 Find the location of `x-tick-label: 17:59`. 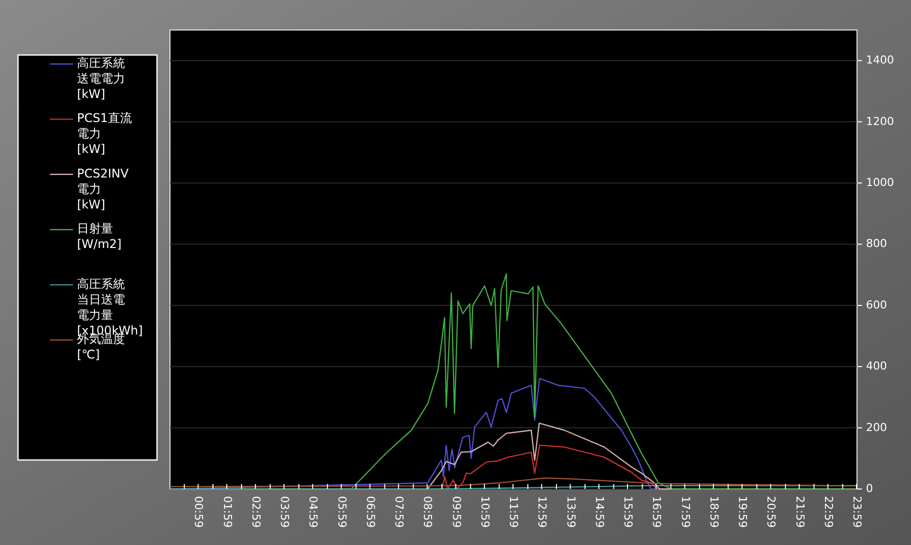

x-tick-label: 17:59 is located at coordinates (685, 512).